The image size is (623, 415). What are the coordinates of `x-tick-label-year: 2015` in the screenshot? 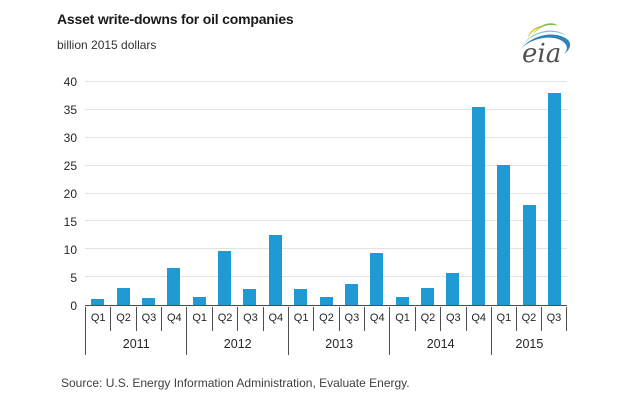 It's located at (529, 344).